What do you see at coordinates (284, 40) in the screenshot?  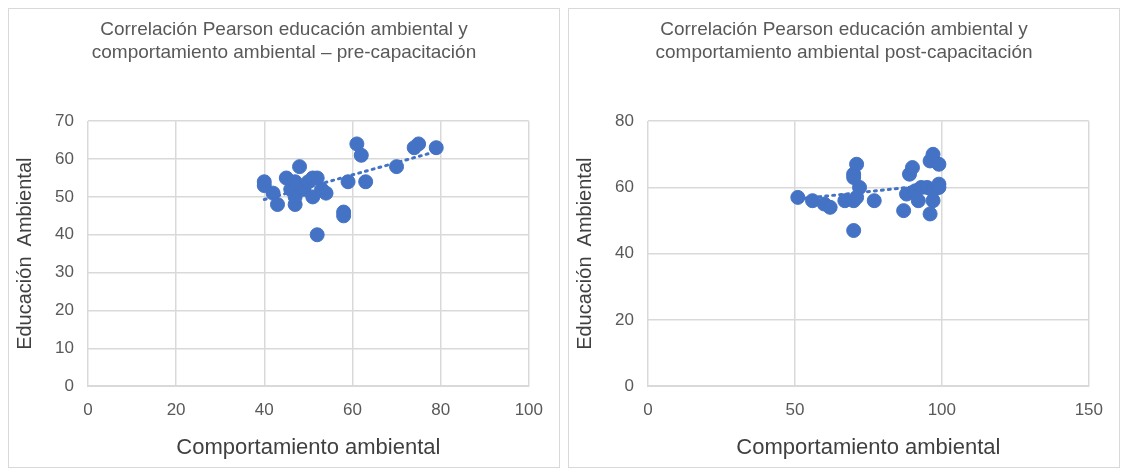 I see `chart-title: Correlación Pearson educación ambiental y comportamiento ambiental – pre-capacitación` at bounding box center [284, 40].